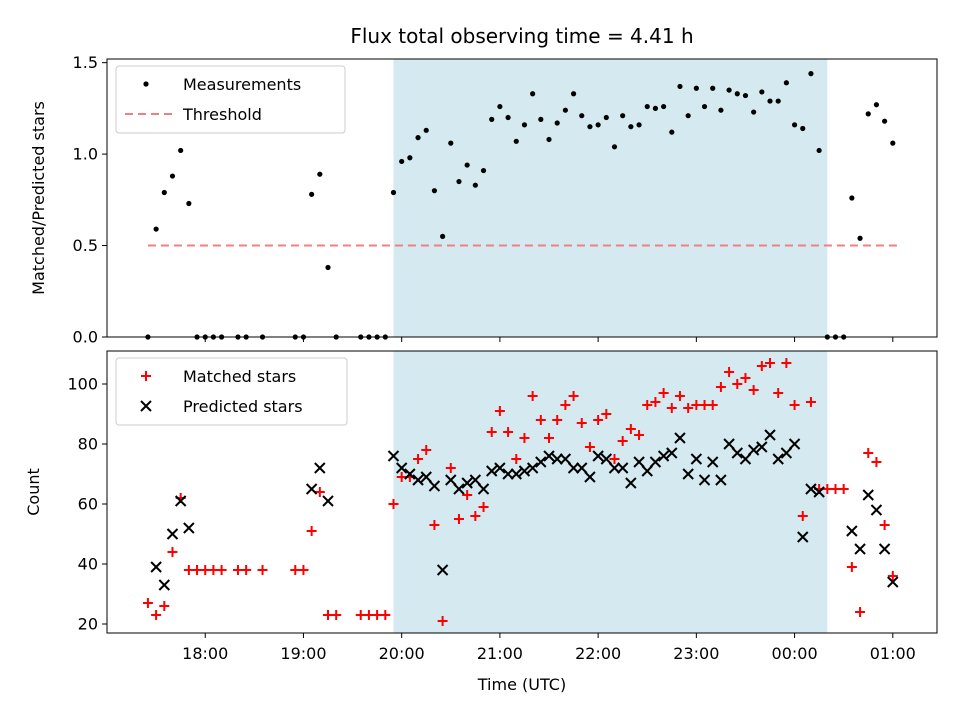 This screenshot has width=960, height=720. What do you see at coordinates (88, 504) in the screenshot?
I see `bottom-y-tick-label: 60` at bounding box center [88, 504].